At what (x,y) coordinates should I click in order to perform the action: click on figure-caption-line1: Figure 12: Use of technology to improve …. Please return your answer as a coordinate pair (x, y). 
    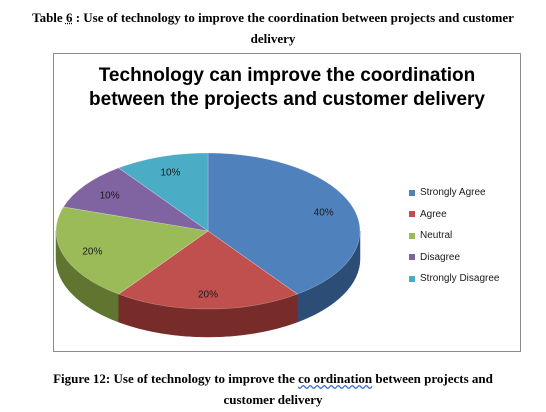
    Looking at the image, I should click on (273, 378).